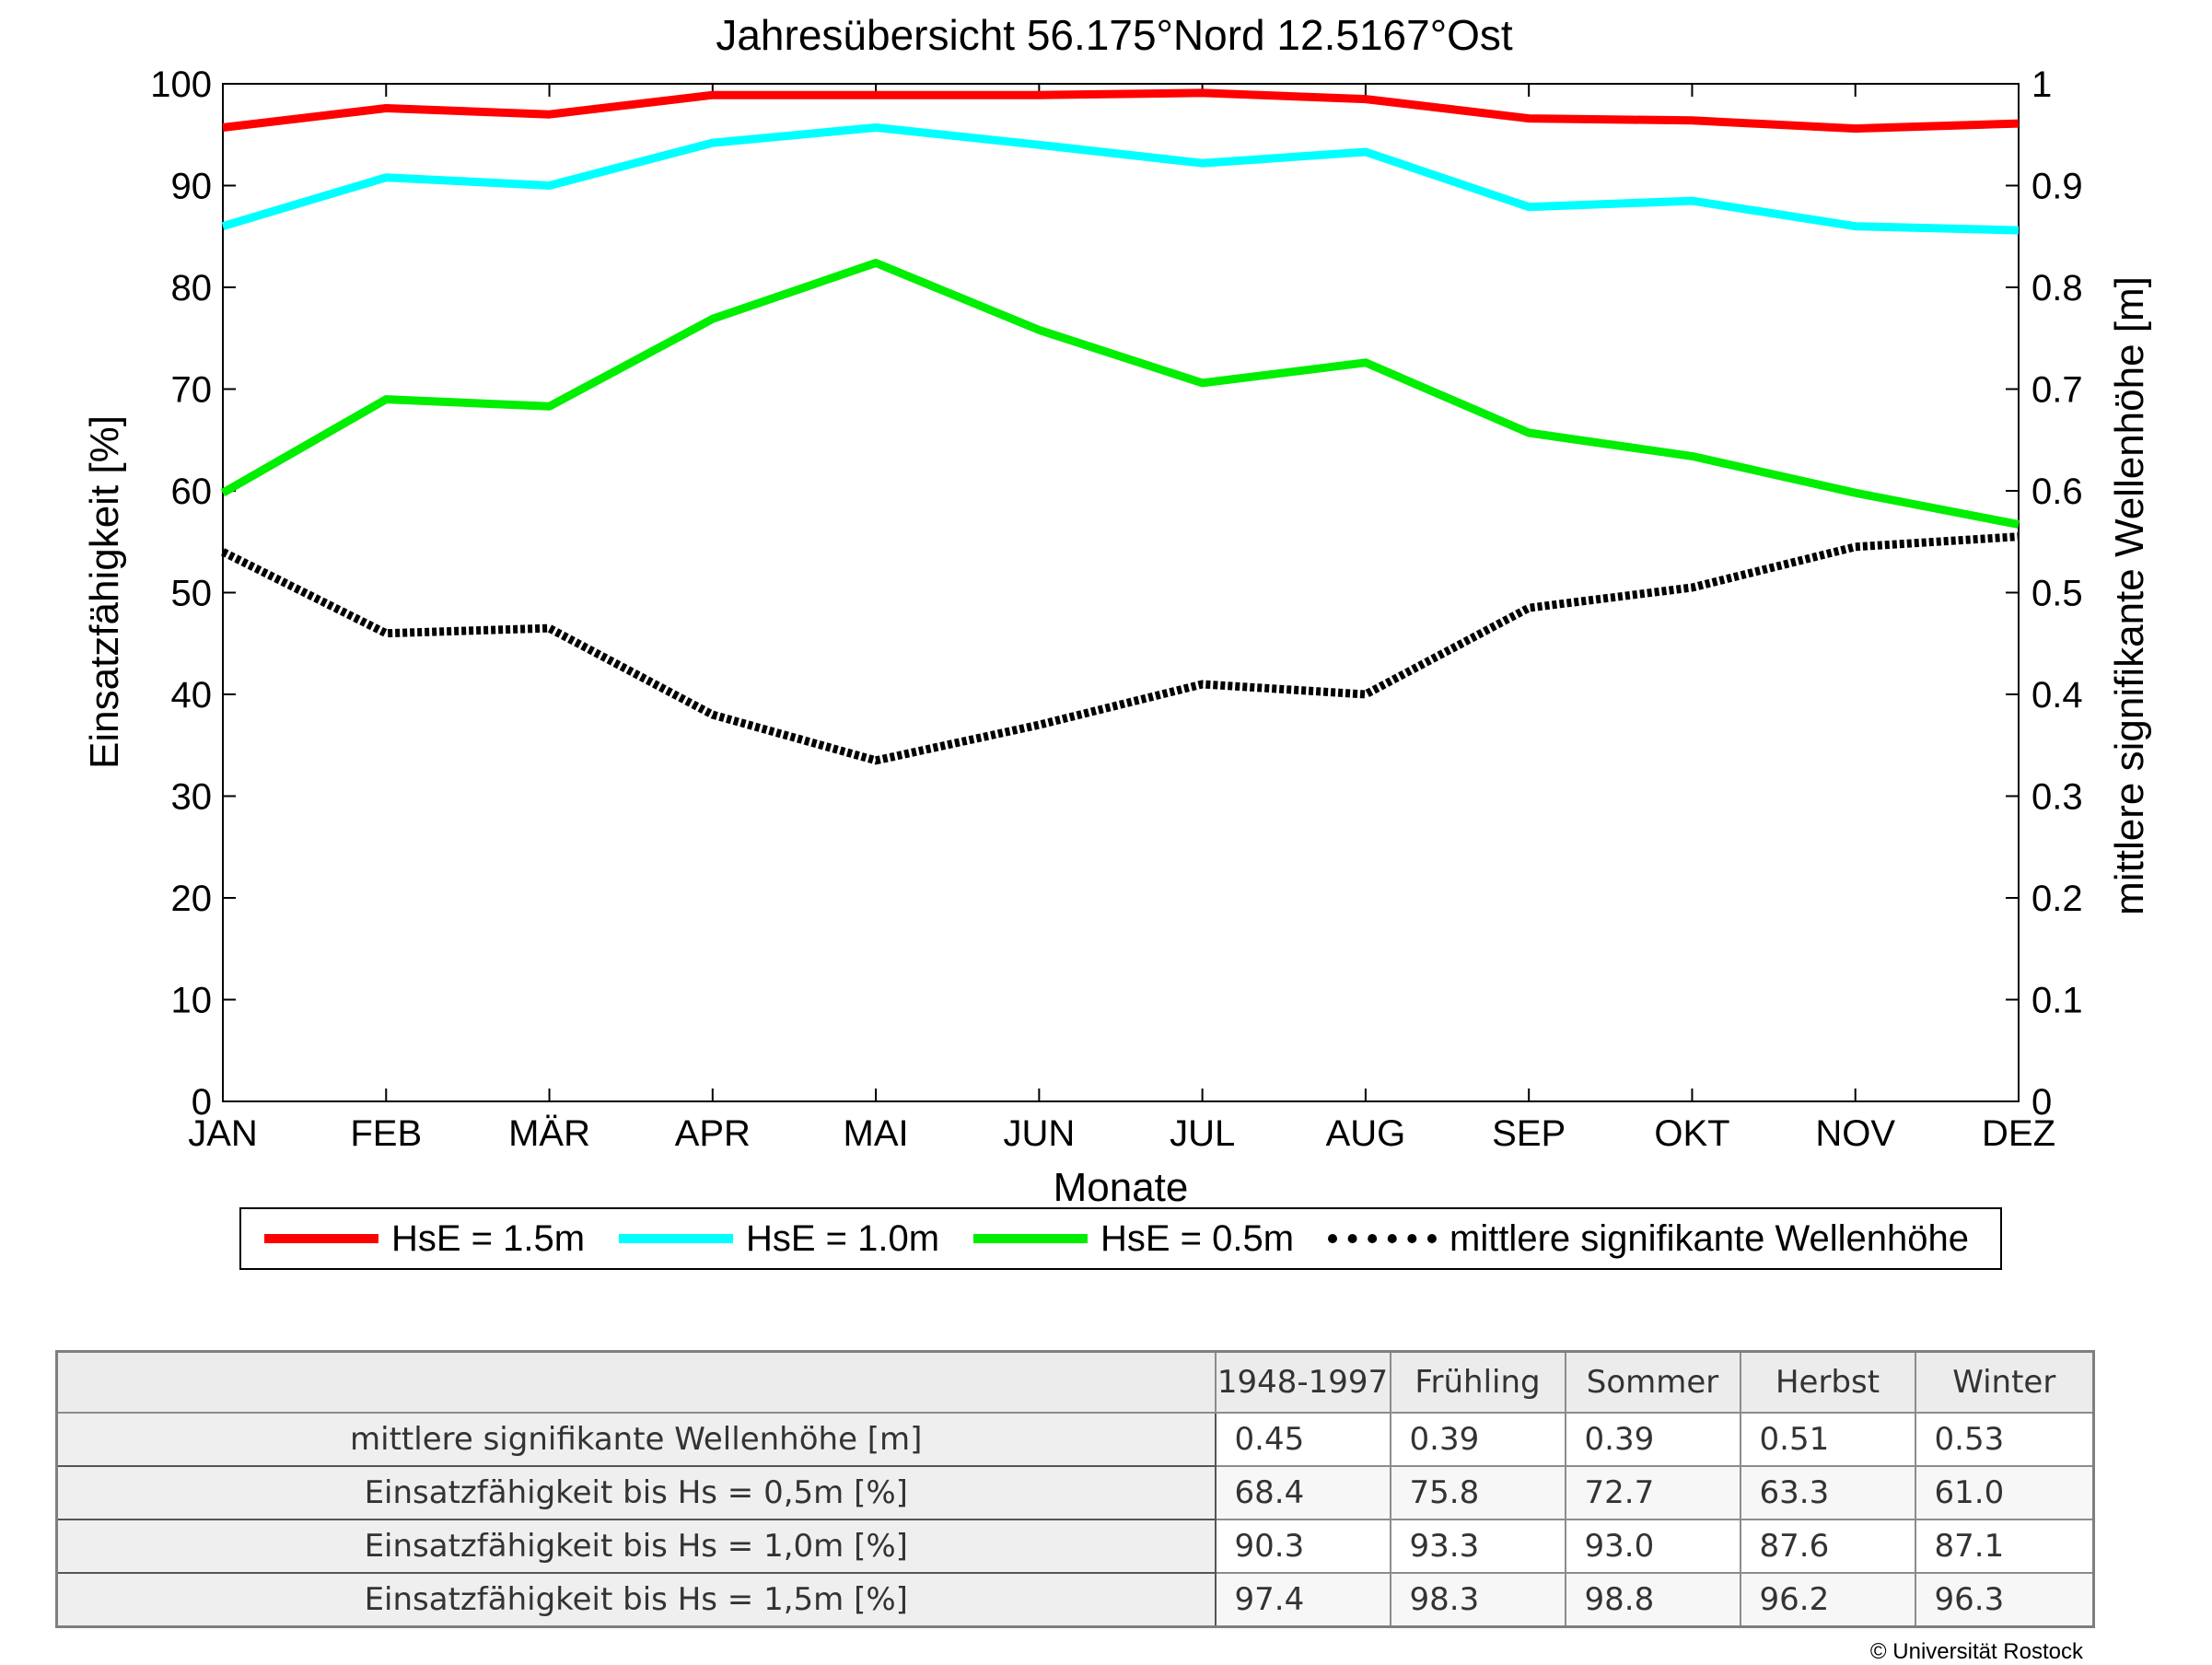 This screenshot has width=2212, height=1665. Describe the element at coordinates (2005, 1547) in the screenshot. I see `table-cell: 87.1` at that location.